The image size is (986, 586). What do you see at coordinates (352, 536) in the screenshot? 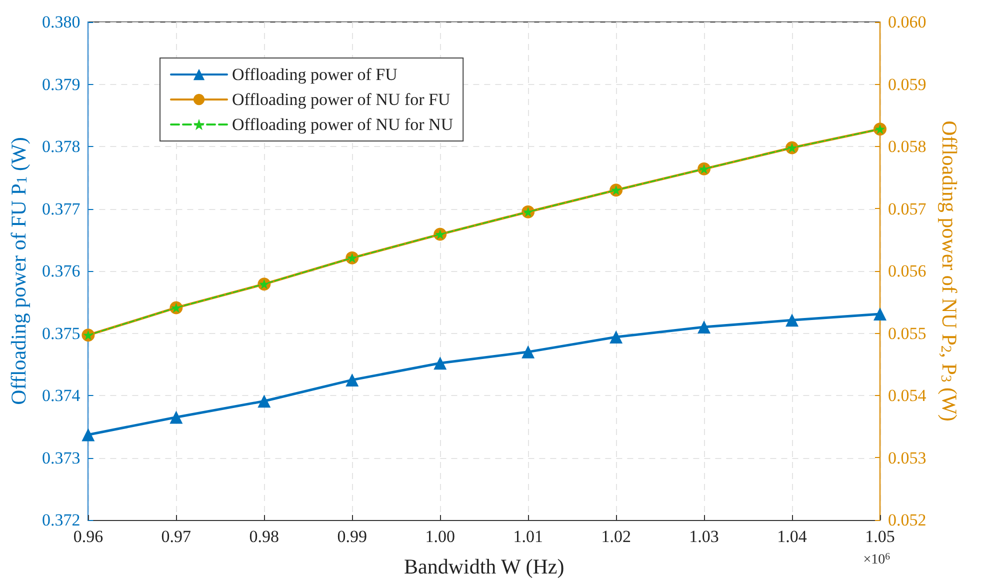
I see `x-tick-label: 0.99` at bounding box center [352, 536].